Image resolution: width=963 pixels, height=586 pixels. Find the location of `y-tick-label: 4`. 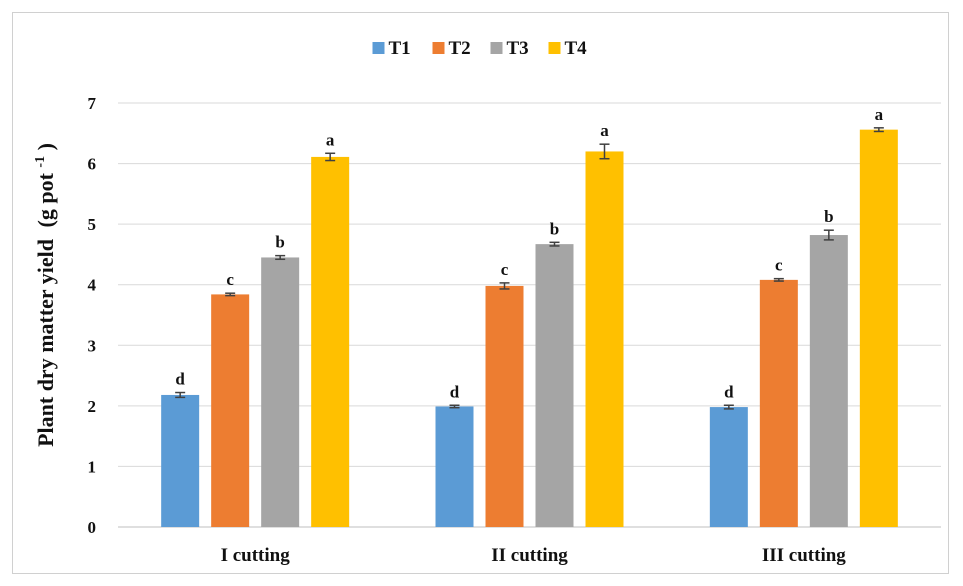

y-tick-label: 4 is located at coordinates (92, 285).